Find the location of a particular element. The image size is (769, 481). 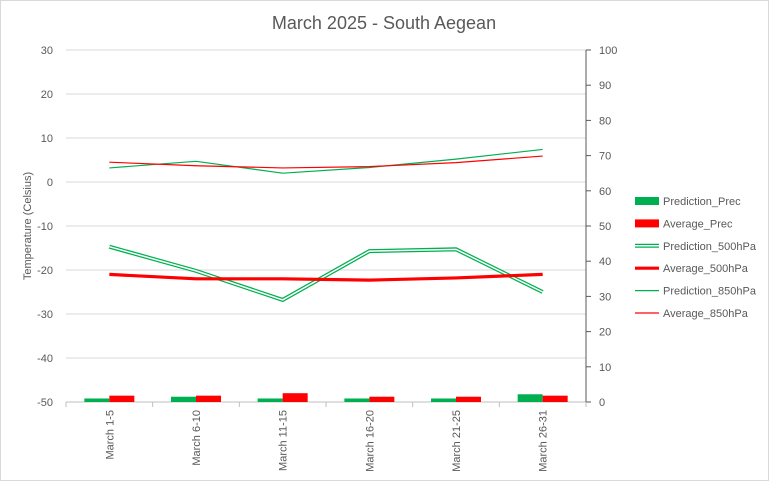

x-tick-label: March 26-31 is located at coordinates (544, 441).